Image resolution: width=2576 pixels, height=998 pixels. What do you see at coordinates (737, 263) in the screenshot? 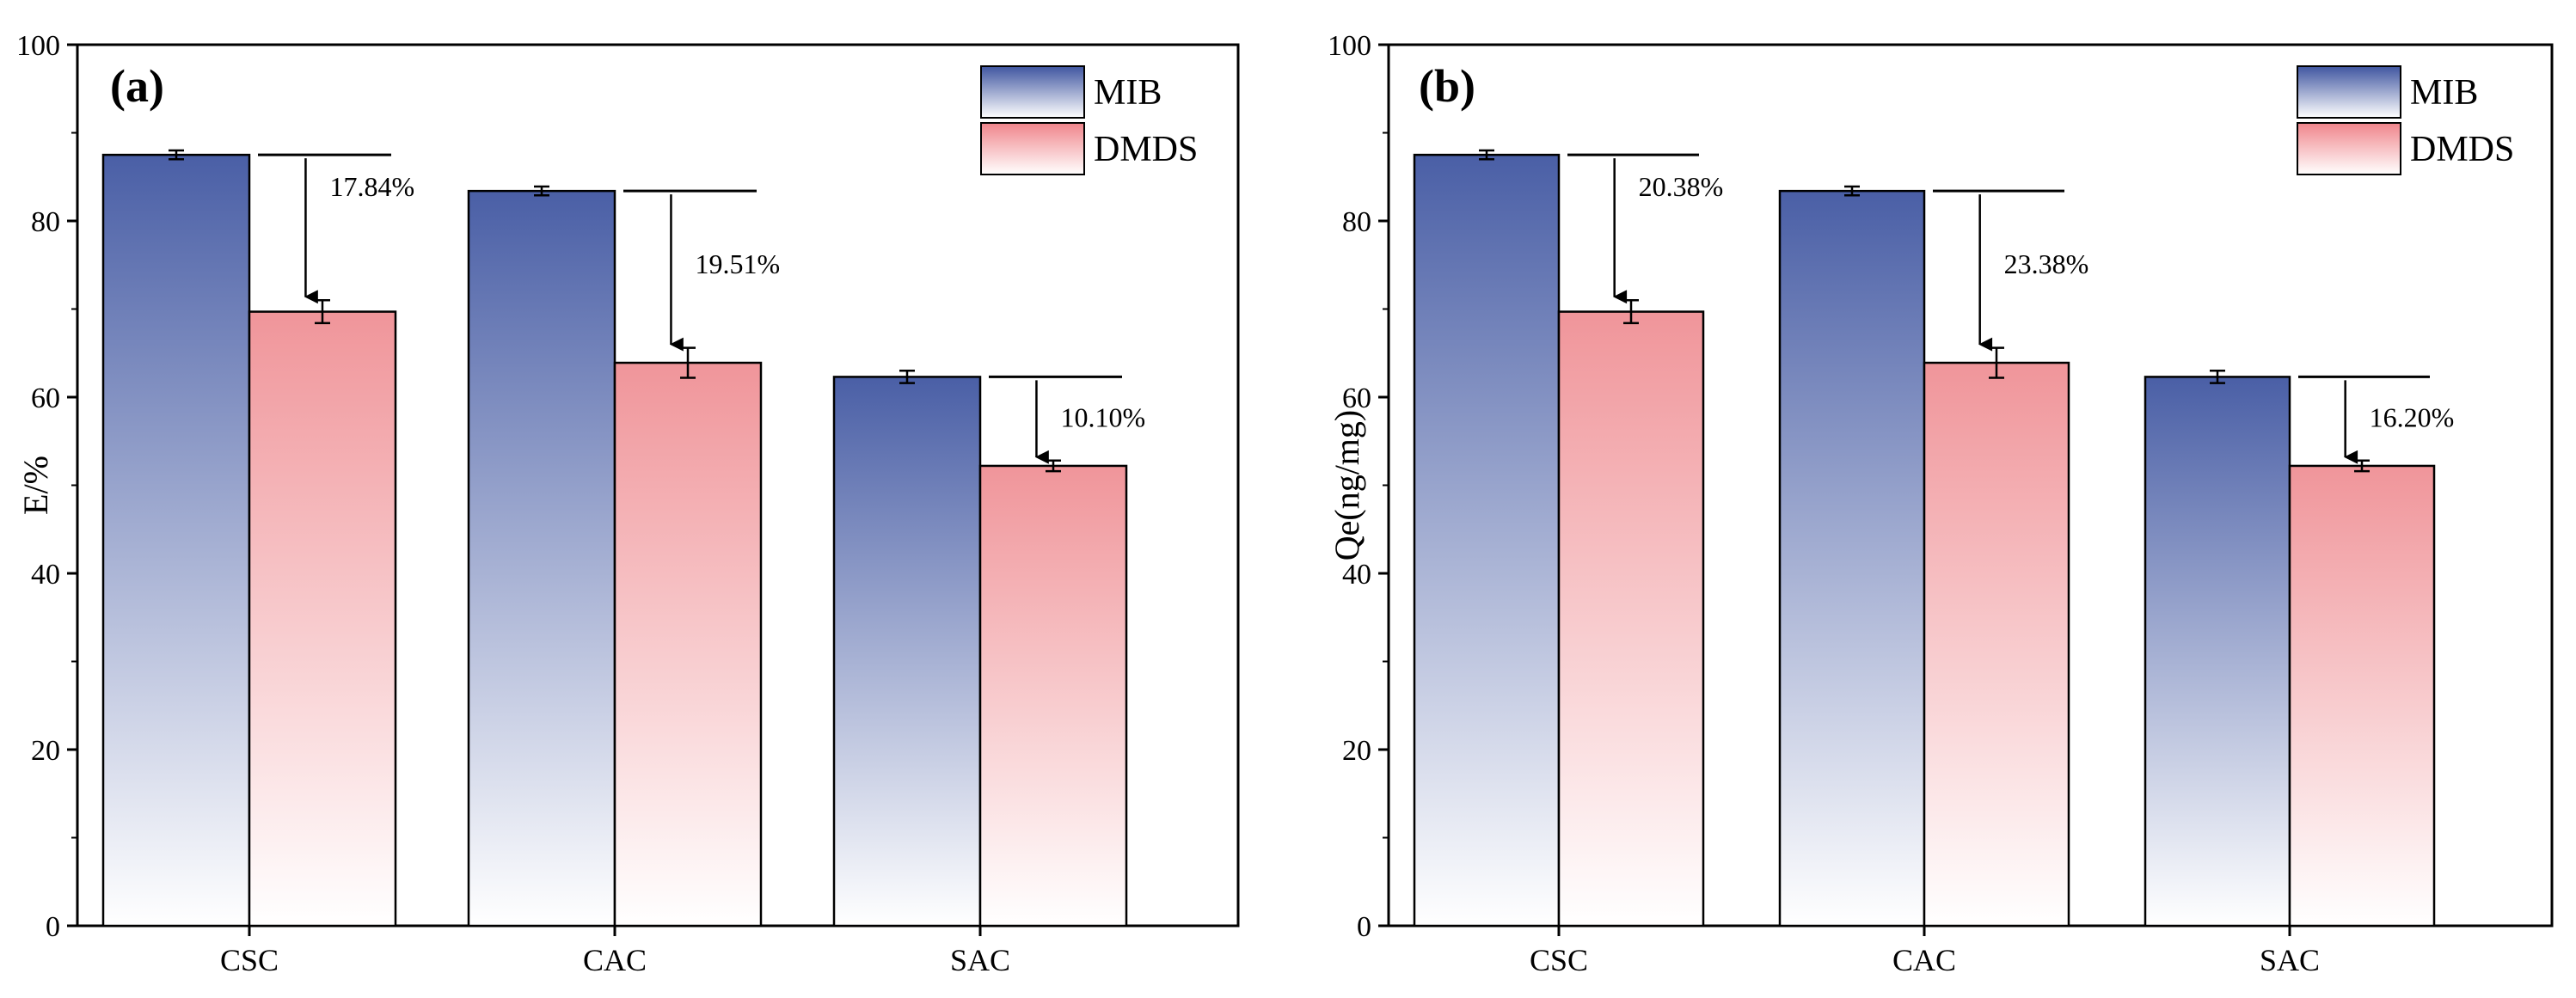
I see `reduction-label: 19.51%` at bounding box center [737, 263].